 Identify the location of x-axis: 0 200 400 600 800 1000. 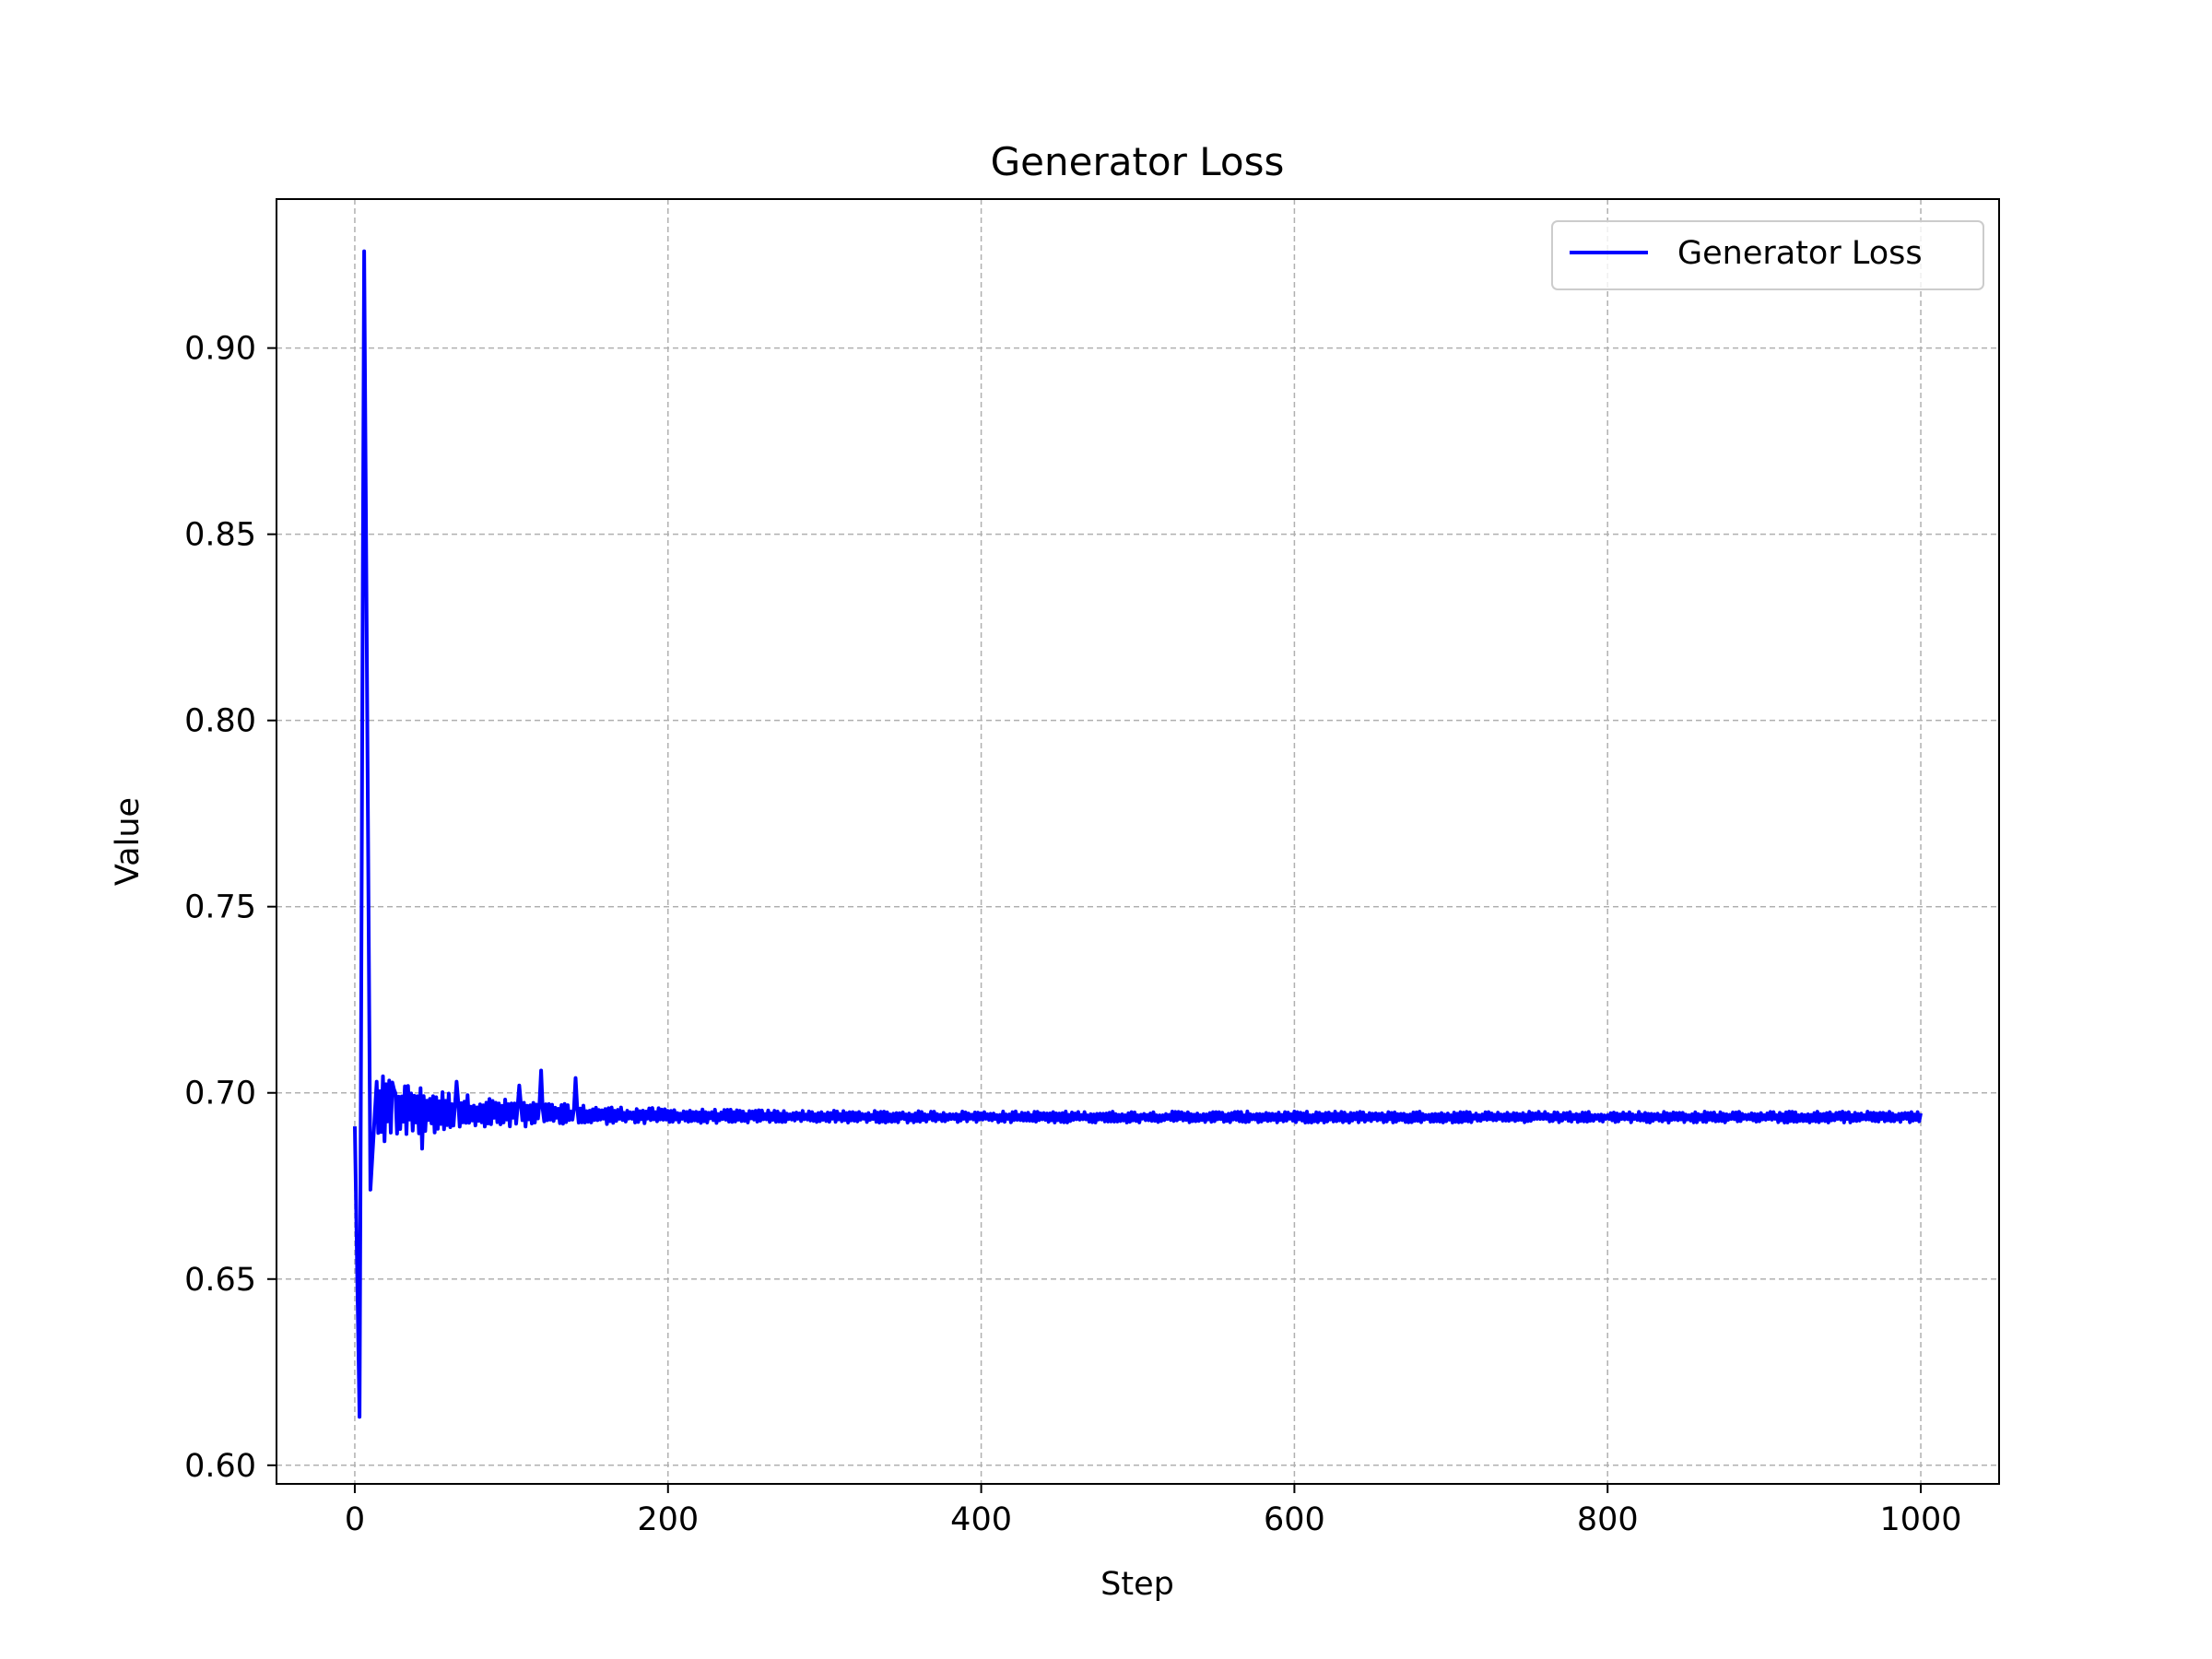
(1153, 1511).